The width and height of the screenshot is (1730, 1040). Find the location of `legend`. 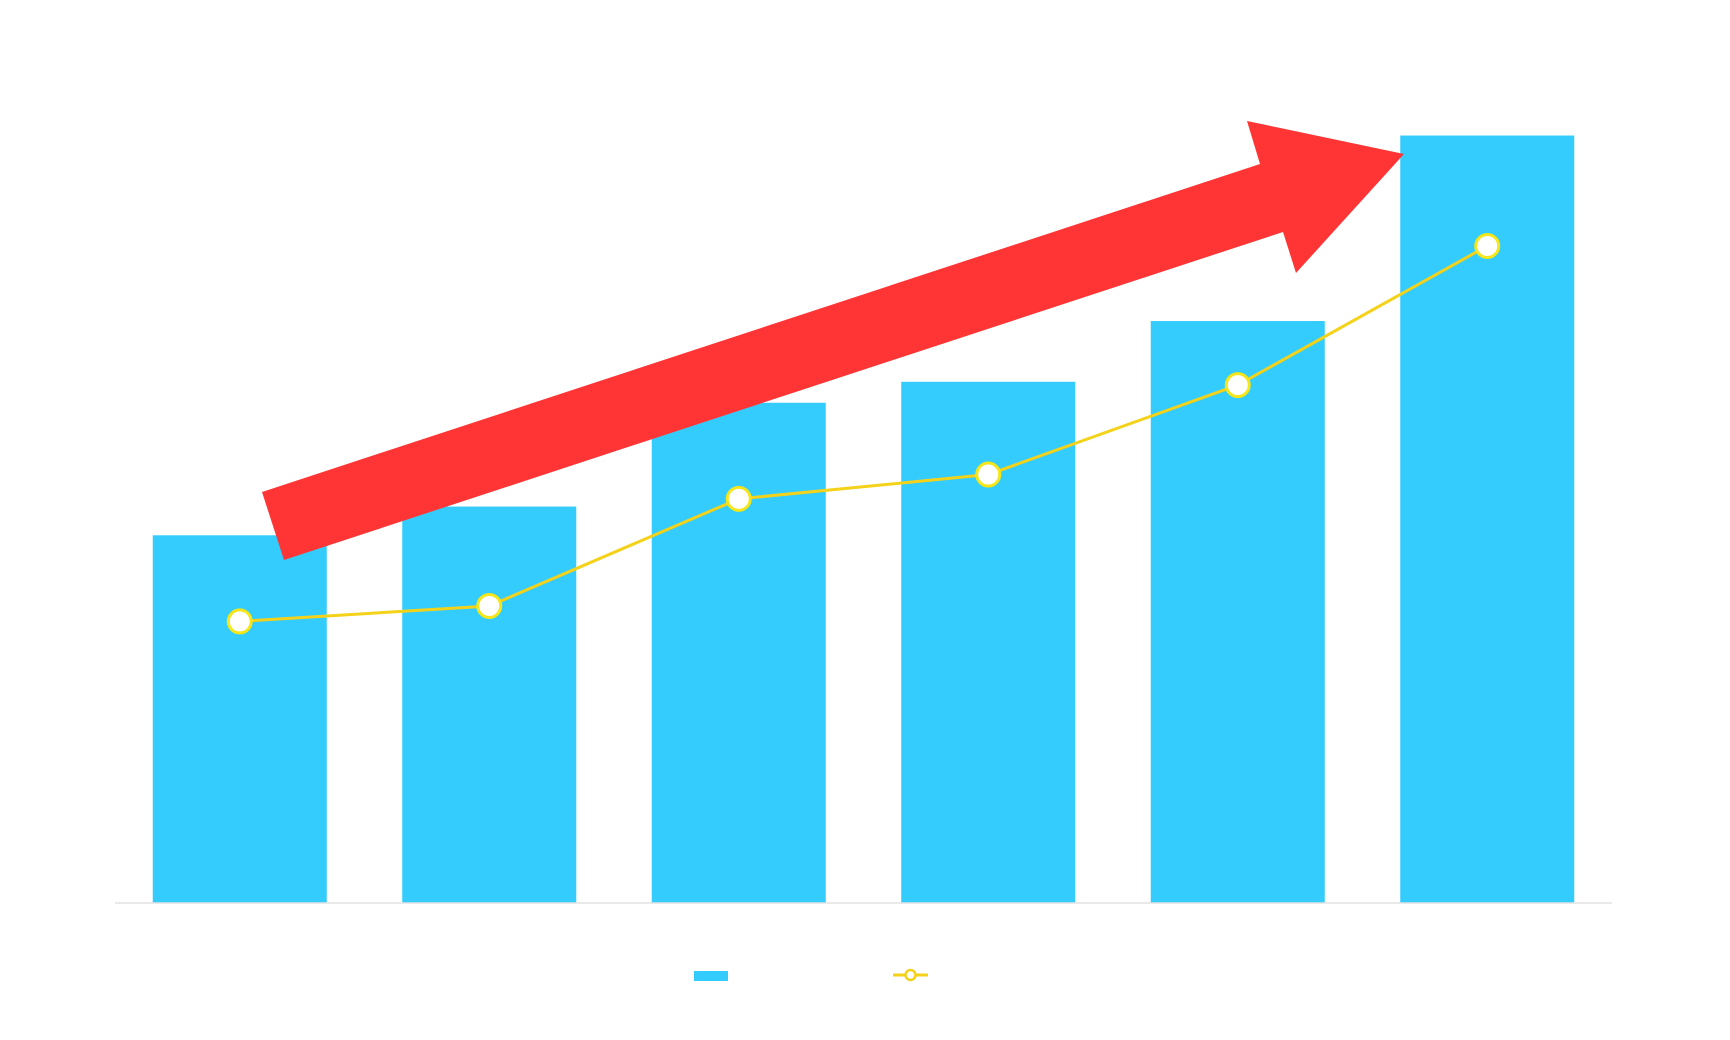

legend is located at coordinates (811, 975).